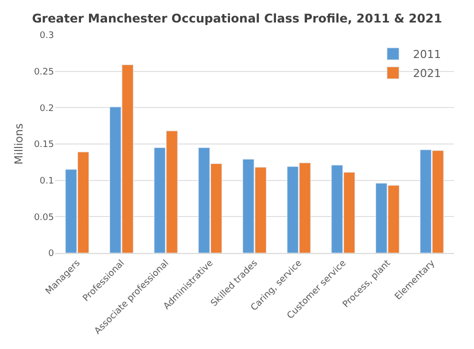  Describe the element at coordinates (427, 55) in the screenshot. I see `legend-label: 2011` at that location.